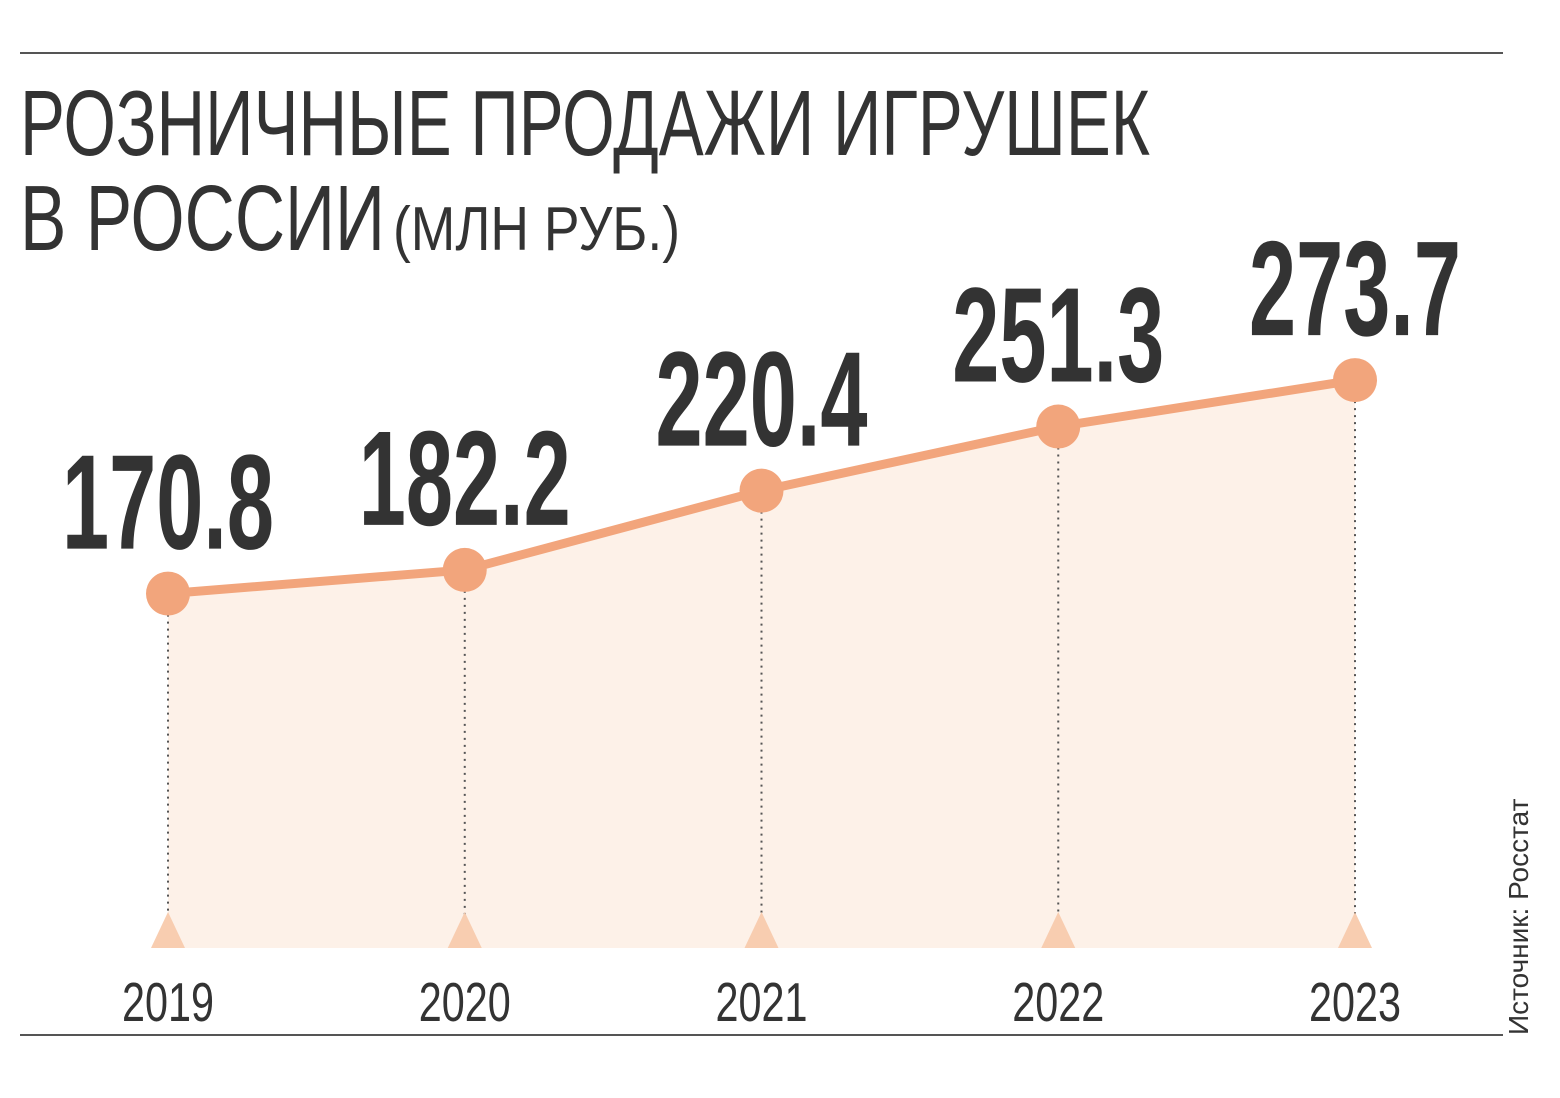  Describe the element at coordinates (762, 399) in the screenshot. I see `value-label: 220.4` at that location.